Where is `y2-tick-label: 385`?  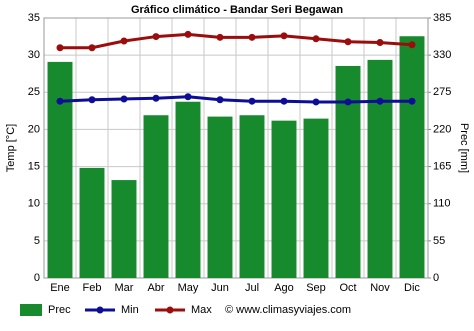 y2-tick-label: 385 is located at coordinates (442, 18).